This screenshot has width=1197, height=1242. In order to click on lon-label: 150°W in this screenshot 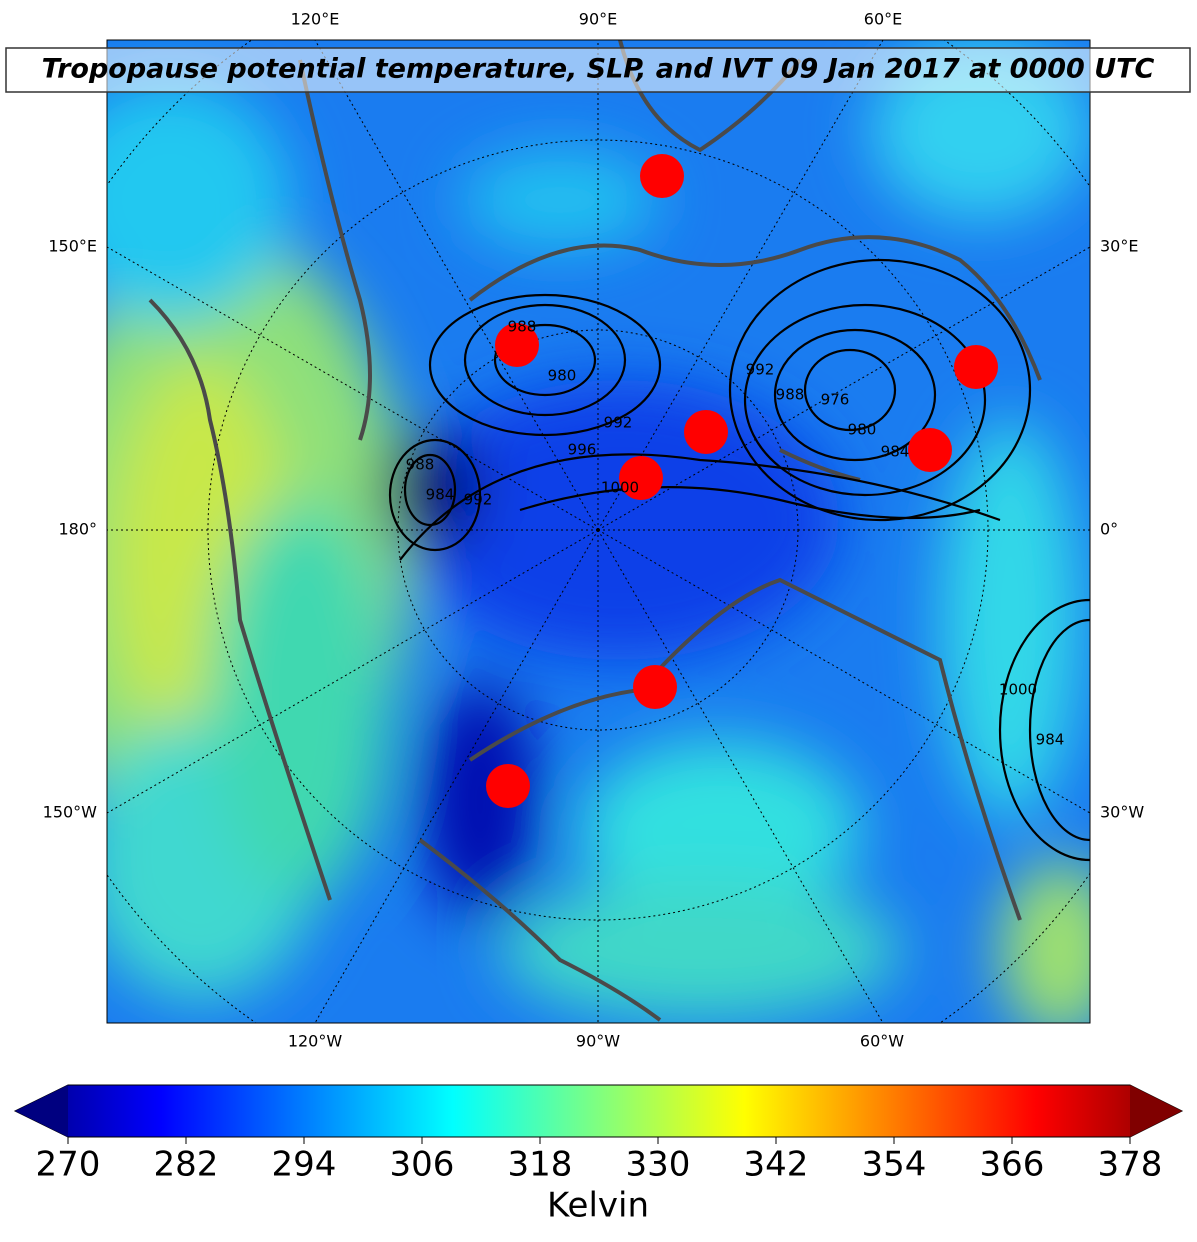, I will do `click(70, 812)`.